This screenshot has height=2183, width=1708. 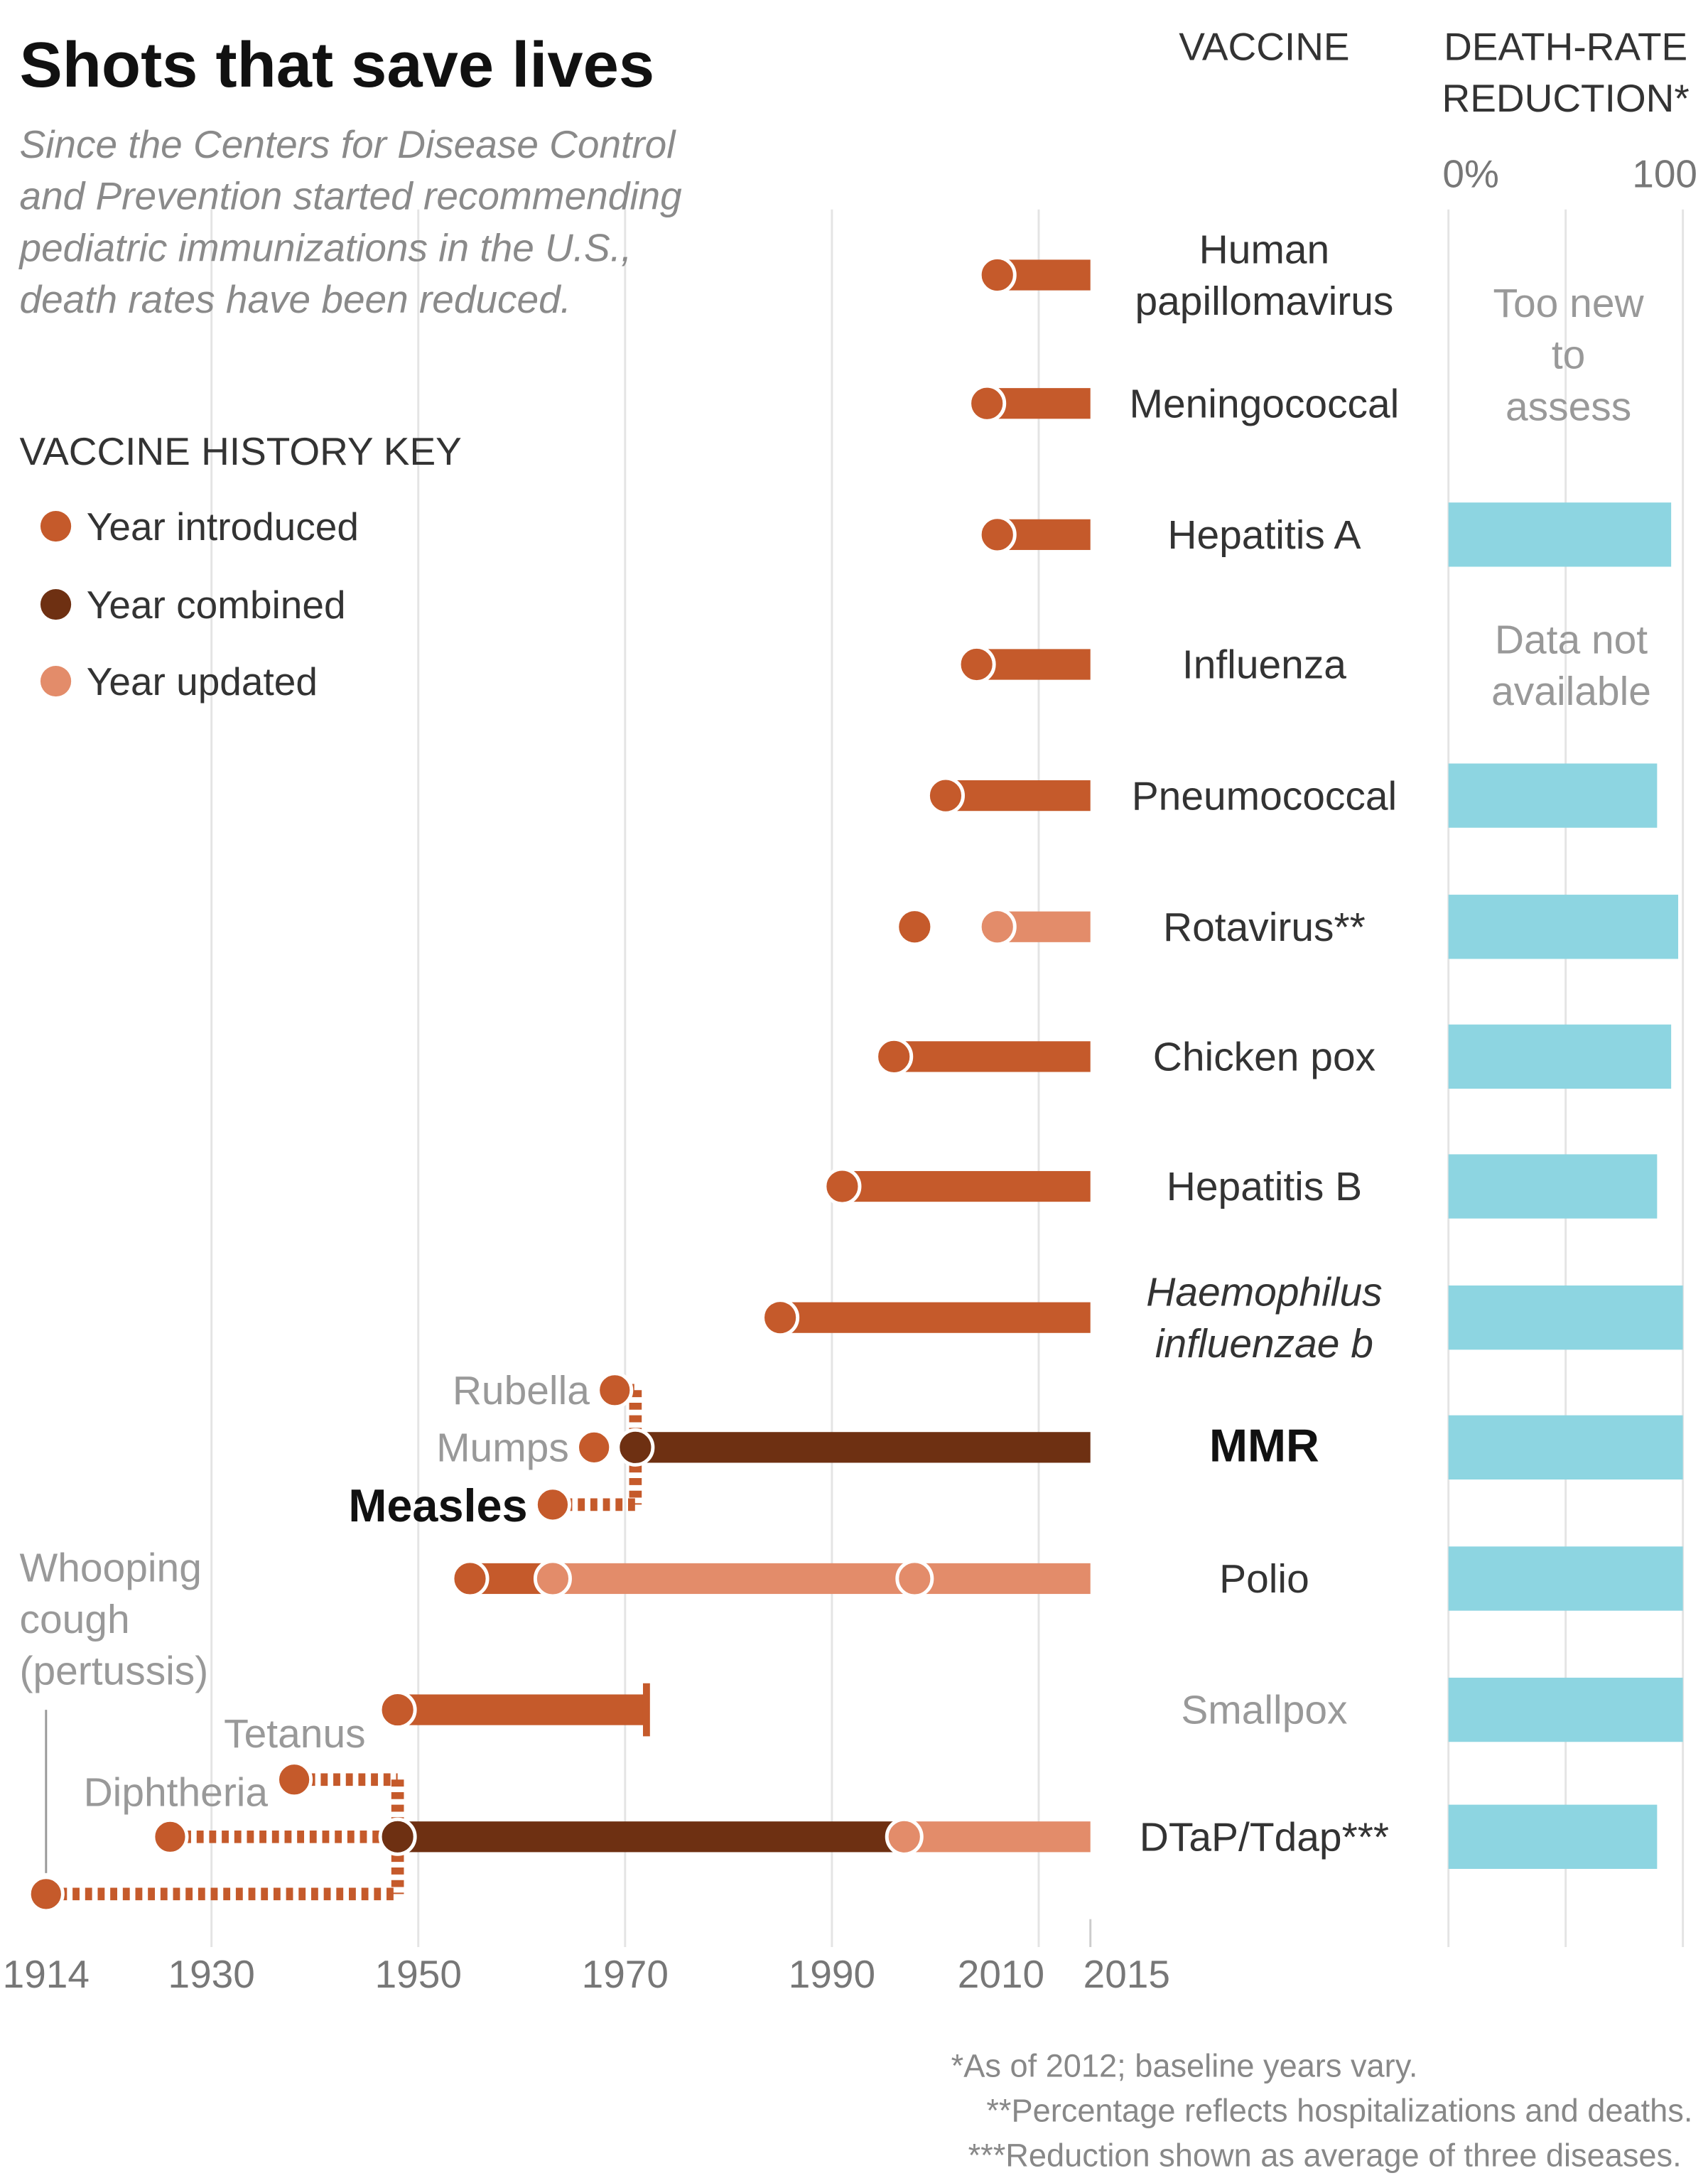 What do you see at coordinates (1264, 665) in the screenshot?
I see `vaccine-label: Influenza` at bounding box center [1264, 665].